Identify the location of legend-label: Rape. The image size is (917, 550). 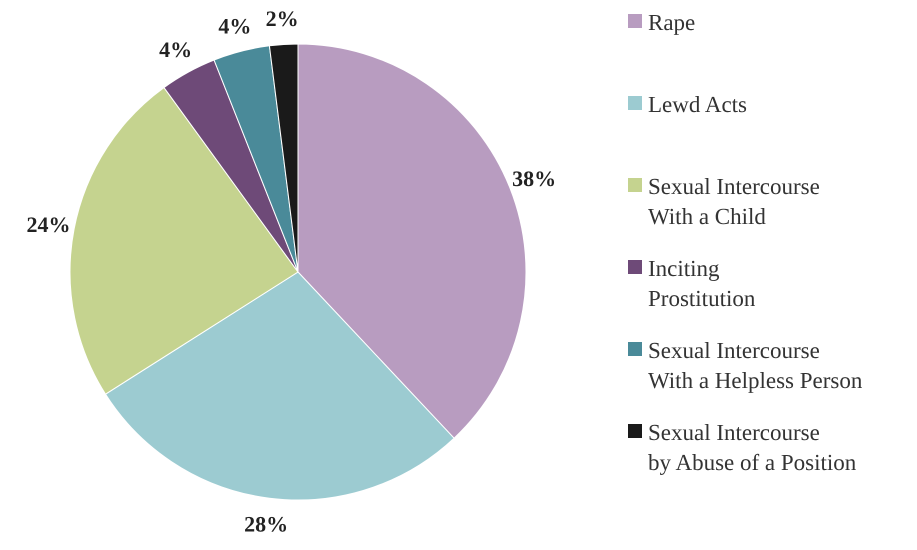
(672, 22).